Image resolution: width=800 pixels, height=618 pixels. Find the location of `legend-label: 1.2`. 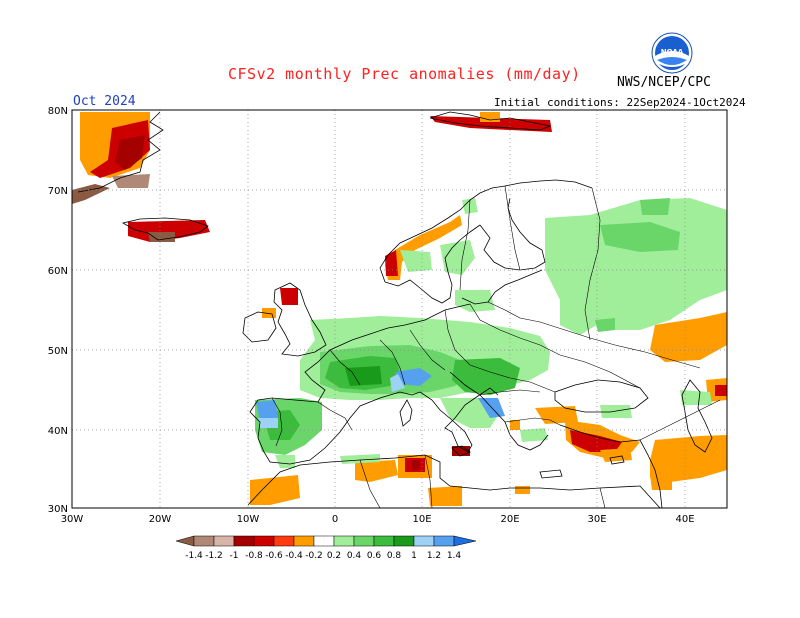

legend-label: 1.2 is located at coordinates (434, 556).